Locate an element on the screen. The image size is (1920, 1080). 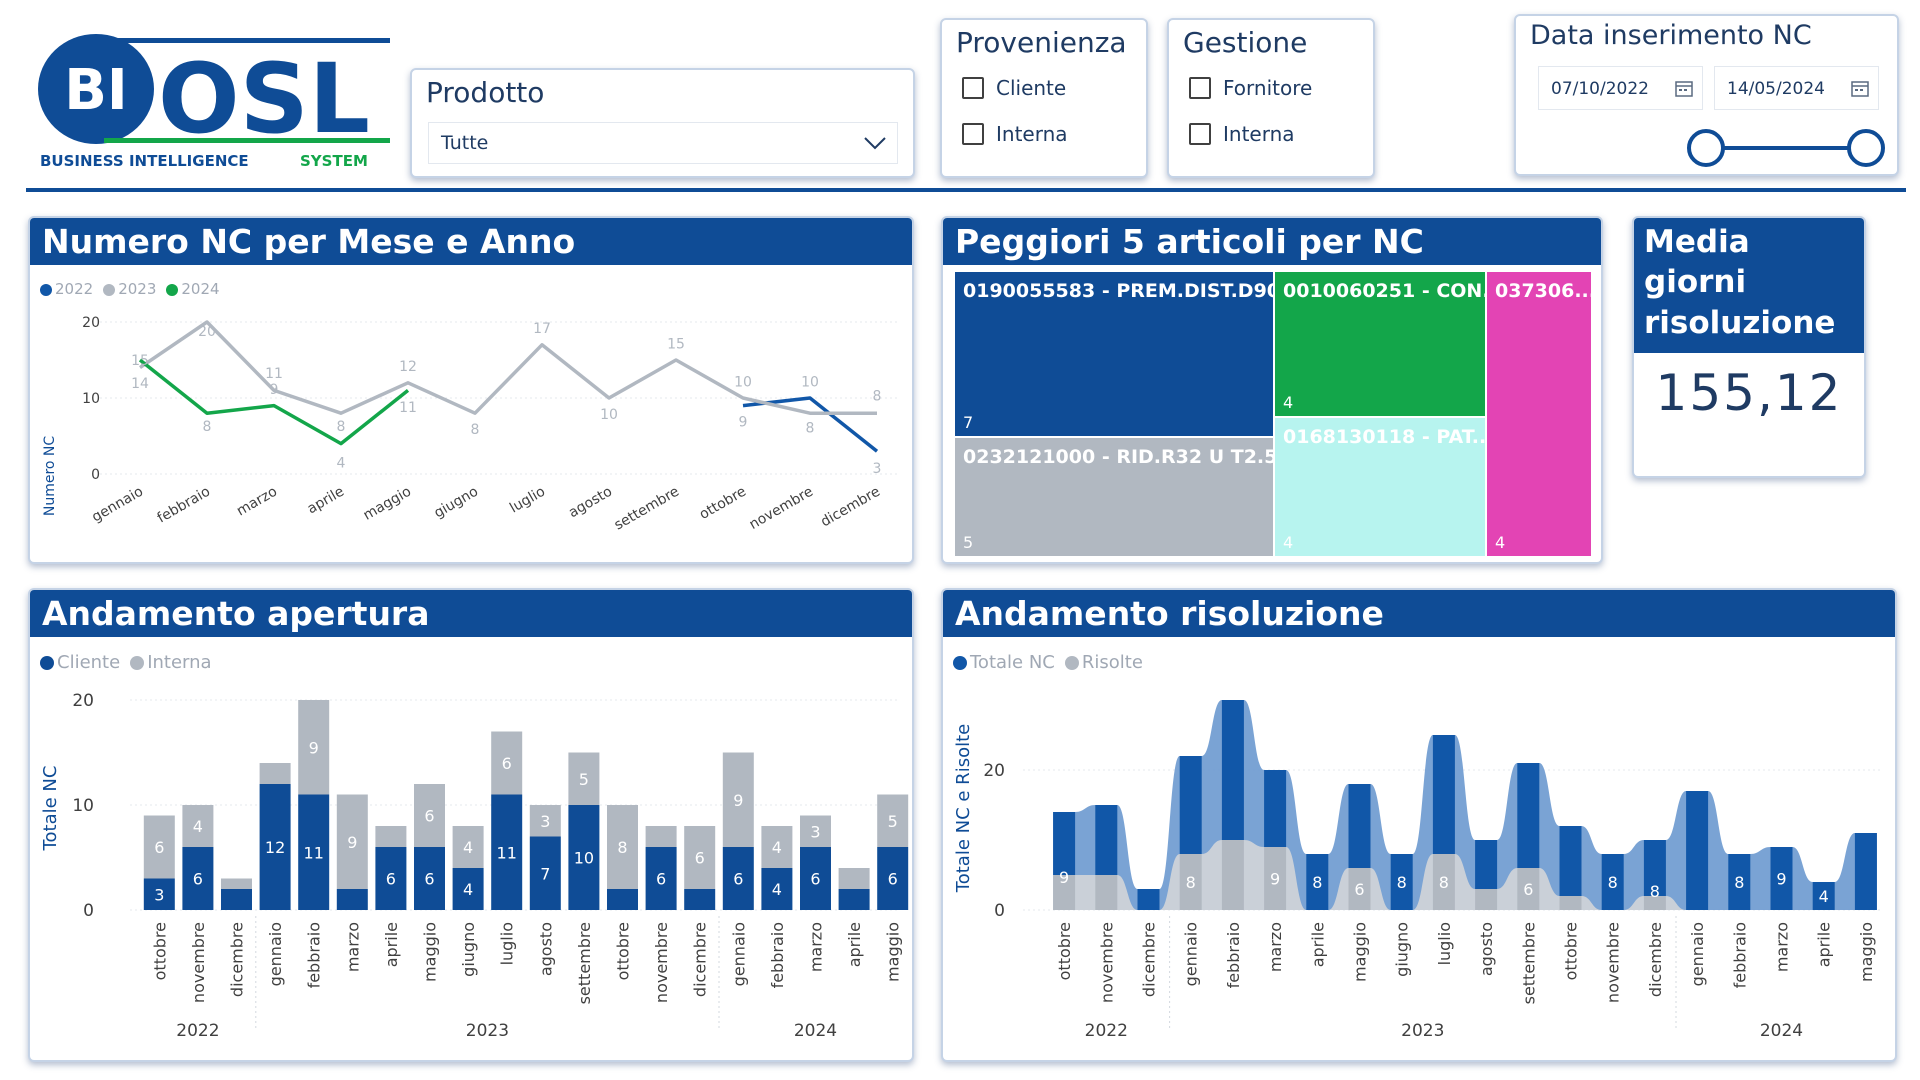
treemap-tile: 0232121000 - RID.R32 U T2.5 5 is located at coordinates (1116, 497).